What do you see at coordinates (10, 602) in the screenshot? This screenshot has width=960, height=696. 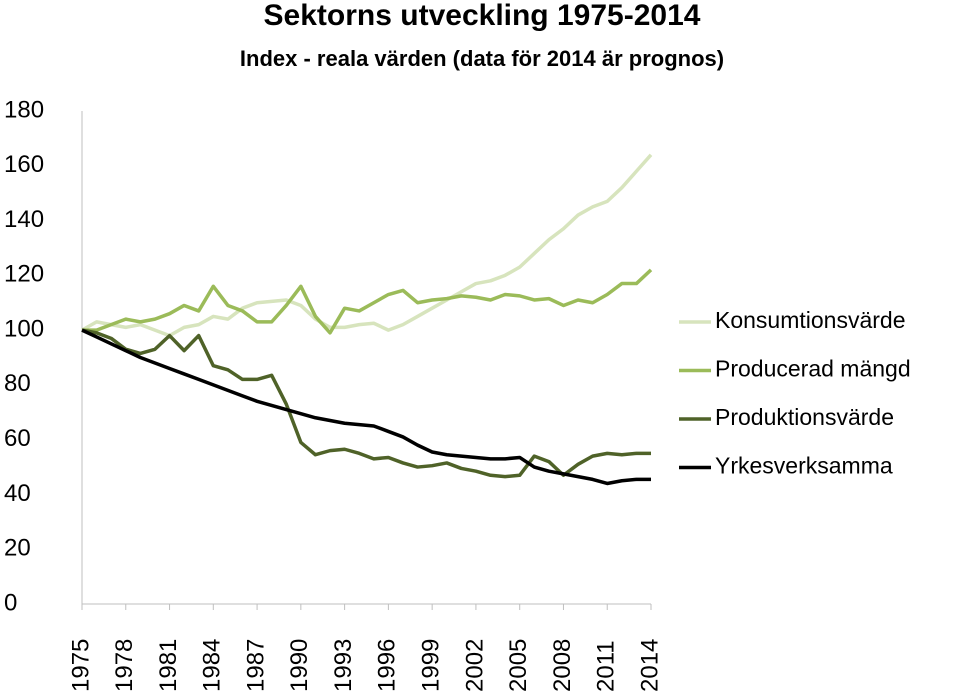 I see `y-tick-label: 0` at bounding box center [10, 602].